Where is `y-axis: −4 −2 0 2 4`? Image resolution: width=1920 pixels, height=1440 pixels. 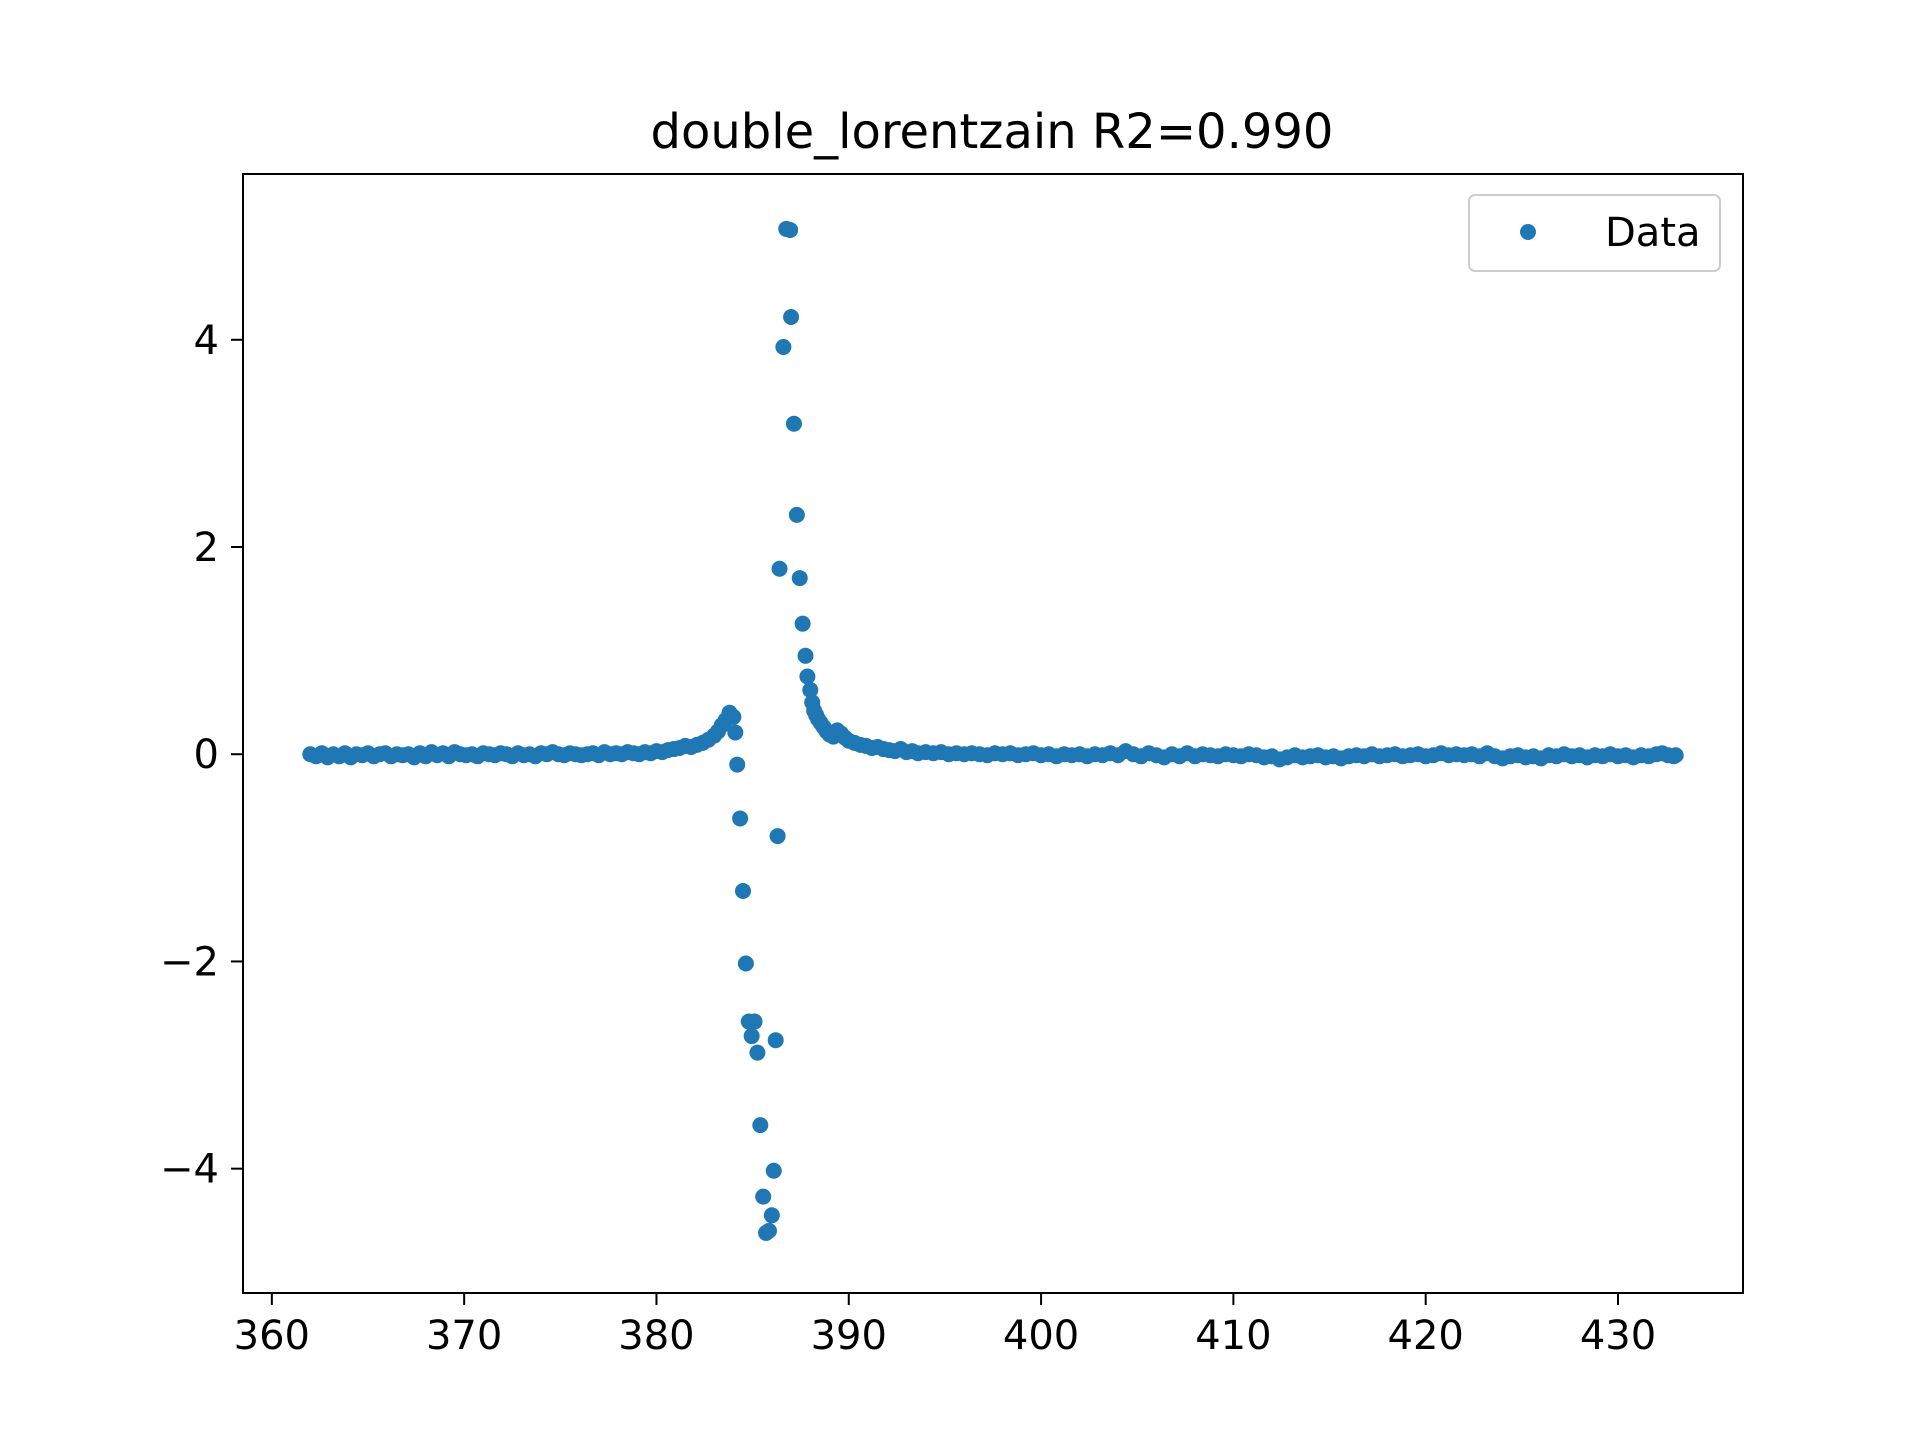 y-axis: −4 −2 0 2 4 is located at coordinates (201, 755).